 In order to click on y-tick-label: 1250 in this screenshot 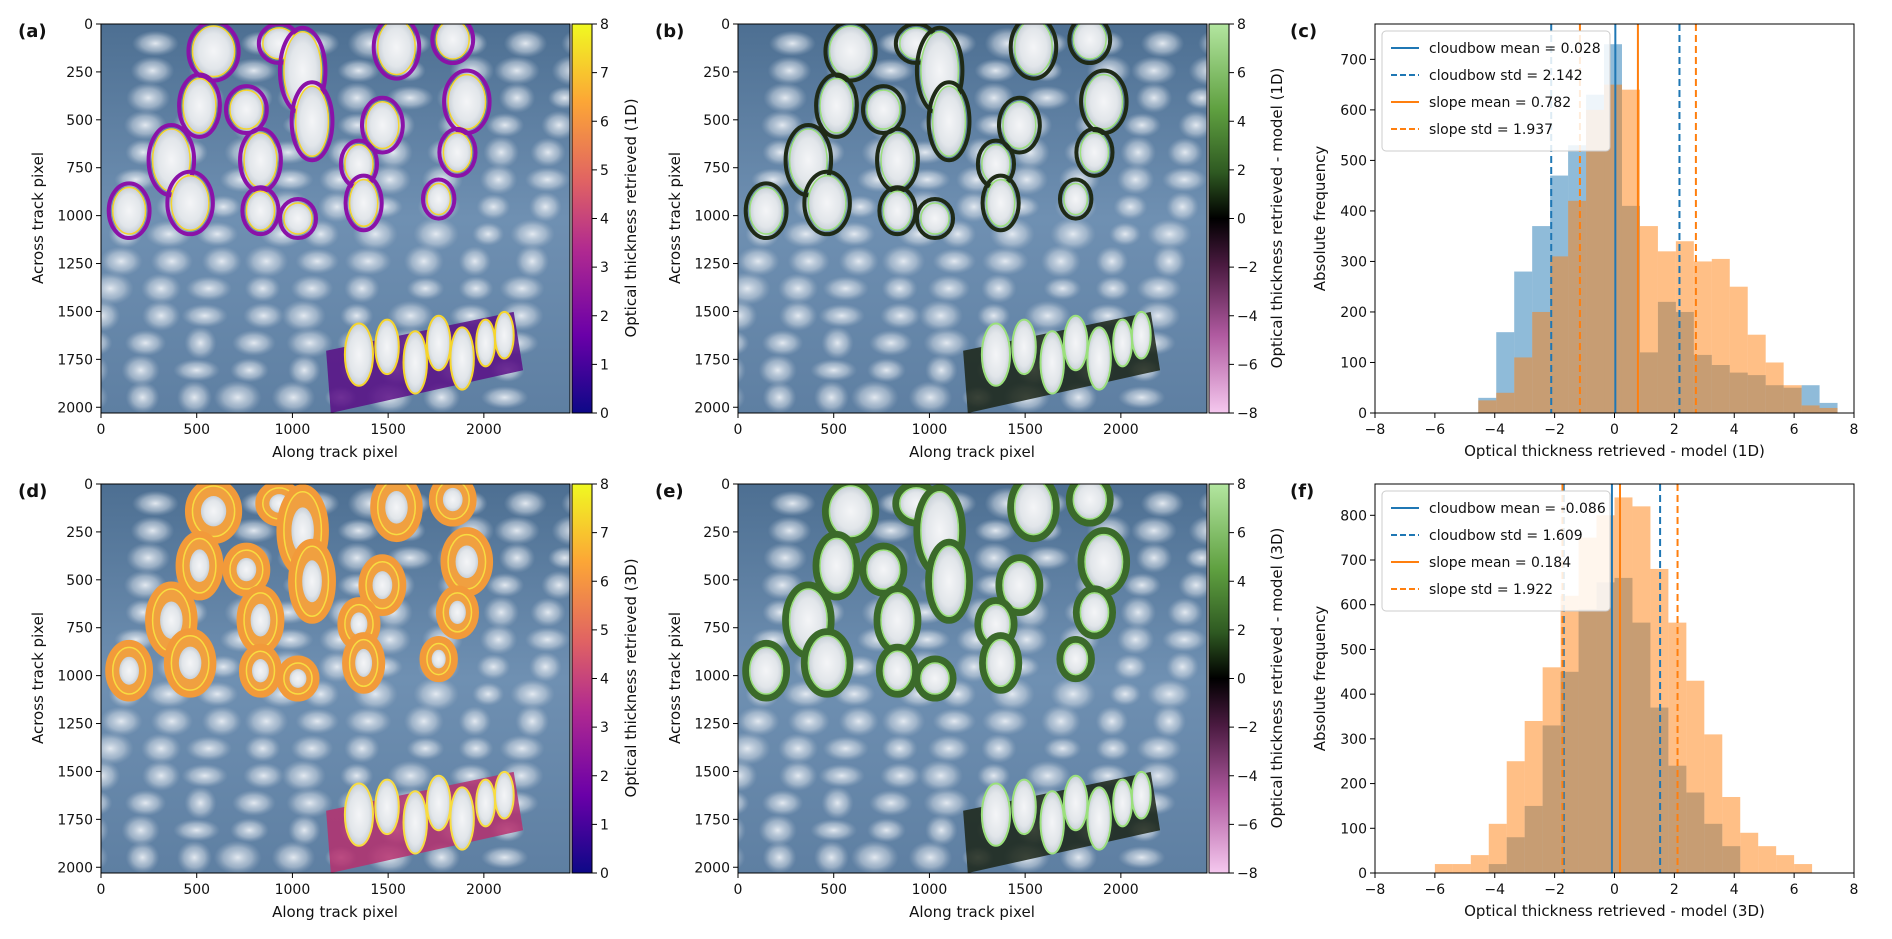, I will do `click(75, 265)`.